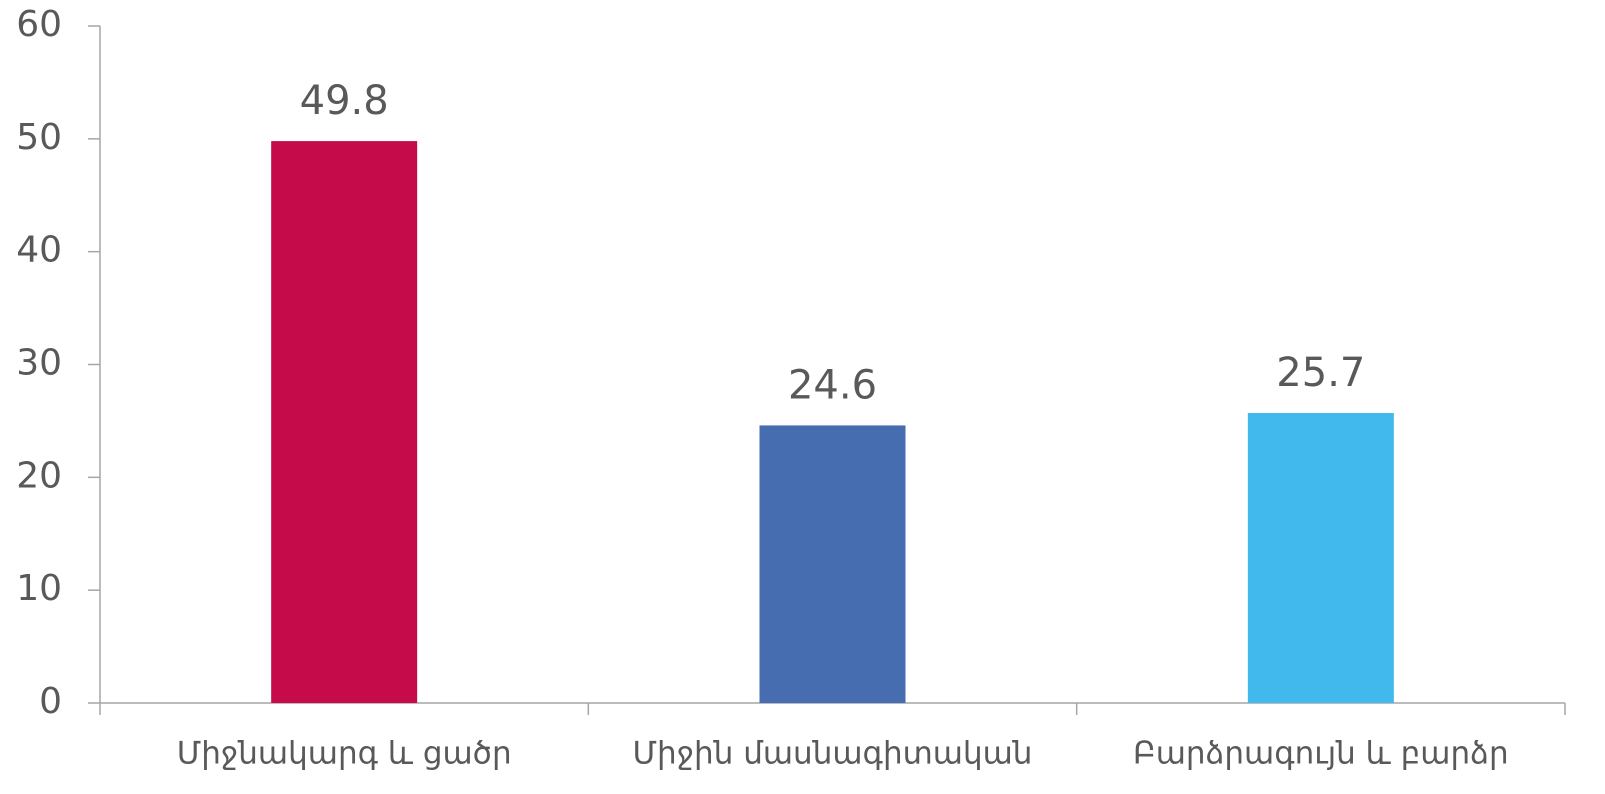 This screenshot has height=794, width=1605. Describe the element at coordinates (344, 754) in the screenshot. I see `x-tick-label: Միջնակարգ և ցածր` at that location.